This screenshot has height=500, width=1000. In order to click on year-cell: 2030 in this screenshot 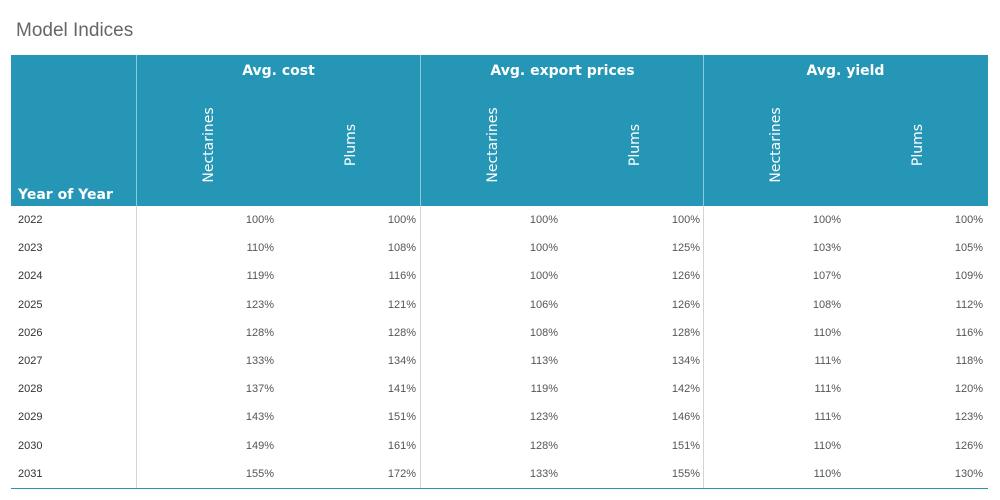, I will do `click(30, 445)`.